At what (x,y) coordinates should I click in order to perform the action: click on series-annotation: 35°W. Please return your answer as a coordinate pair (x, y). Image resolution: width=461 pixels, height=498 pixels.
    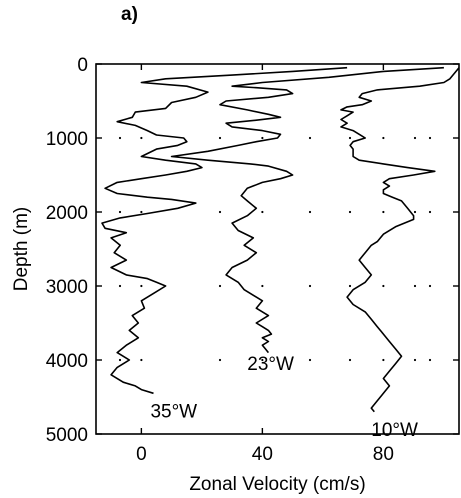
    Looking at the image, I should click on (173, 411).